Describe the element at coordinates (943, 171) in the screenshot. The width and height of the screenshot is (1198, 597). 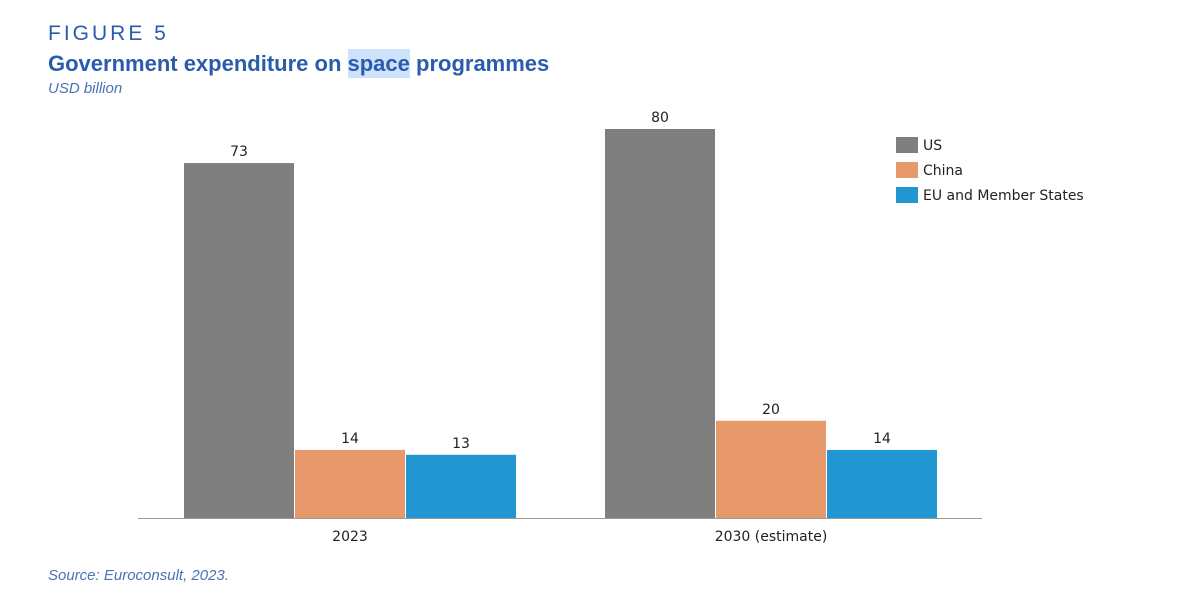
I see `legend-label-china: China` at that location.